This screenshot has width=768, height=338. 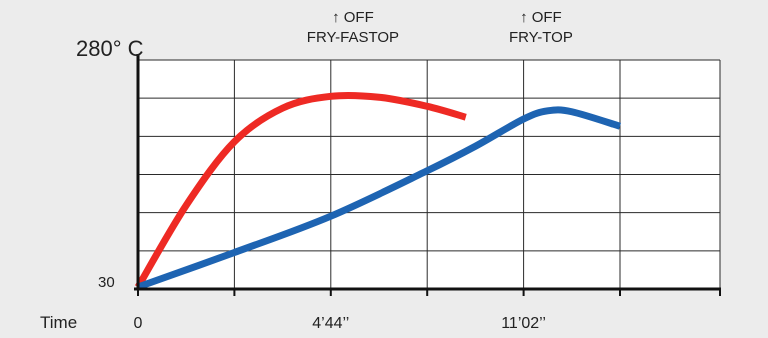 I want to click on y-axis-max-label: 280° C, so click(x=110, y=48).